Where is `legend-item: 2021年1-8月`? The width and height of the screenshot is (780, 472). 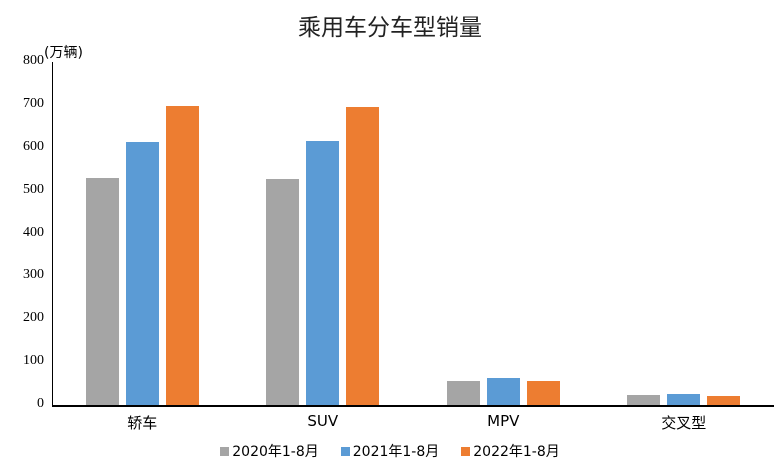
legend-item: 2021年1-8月 is located at coordinates (390, 451).